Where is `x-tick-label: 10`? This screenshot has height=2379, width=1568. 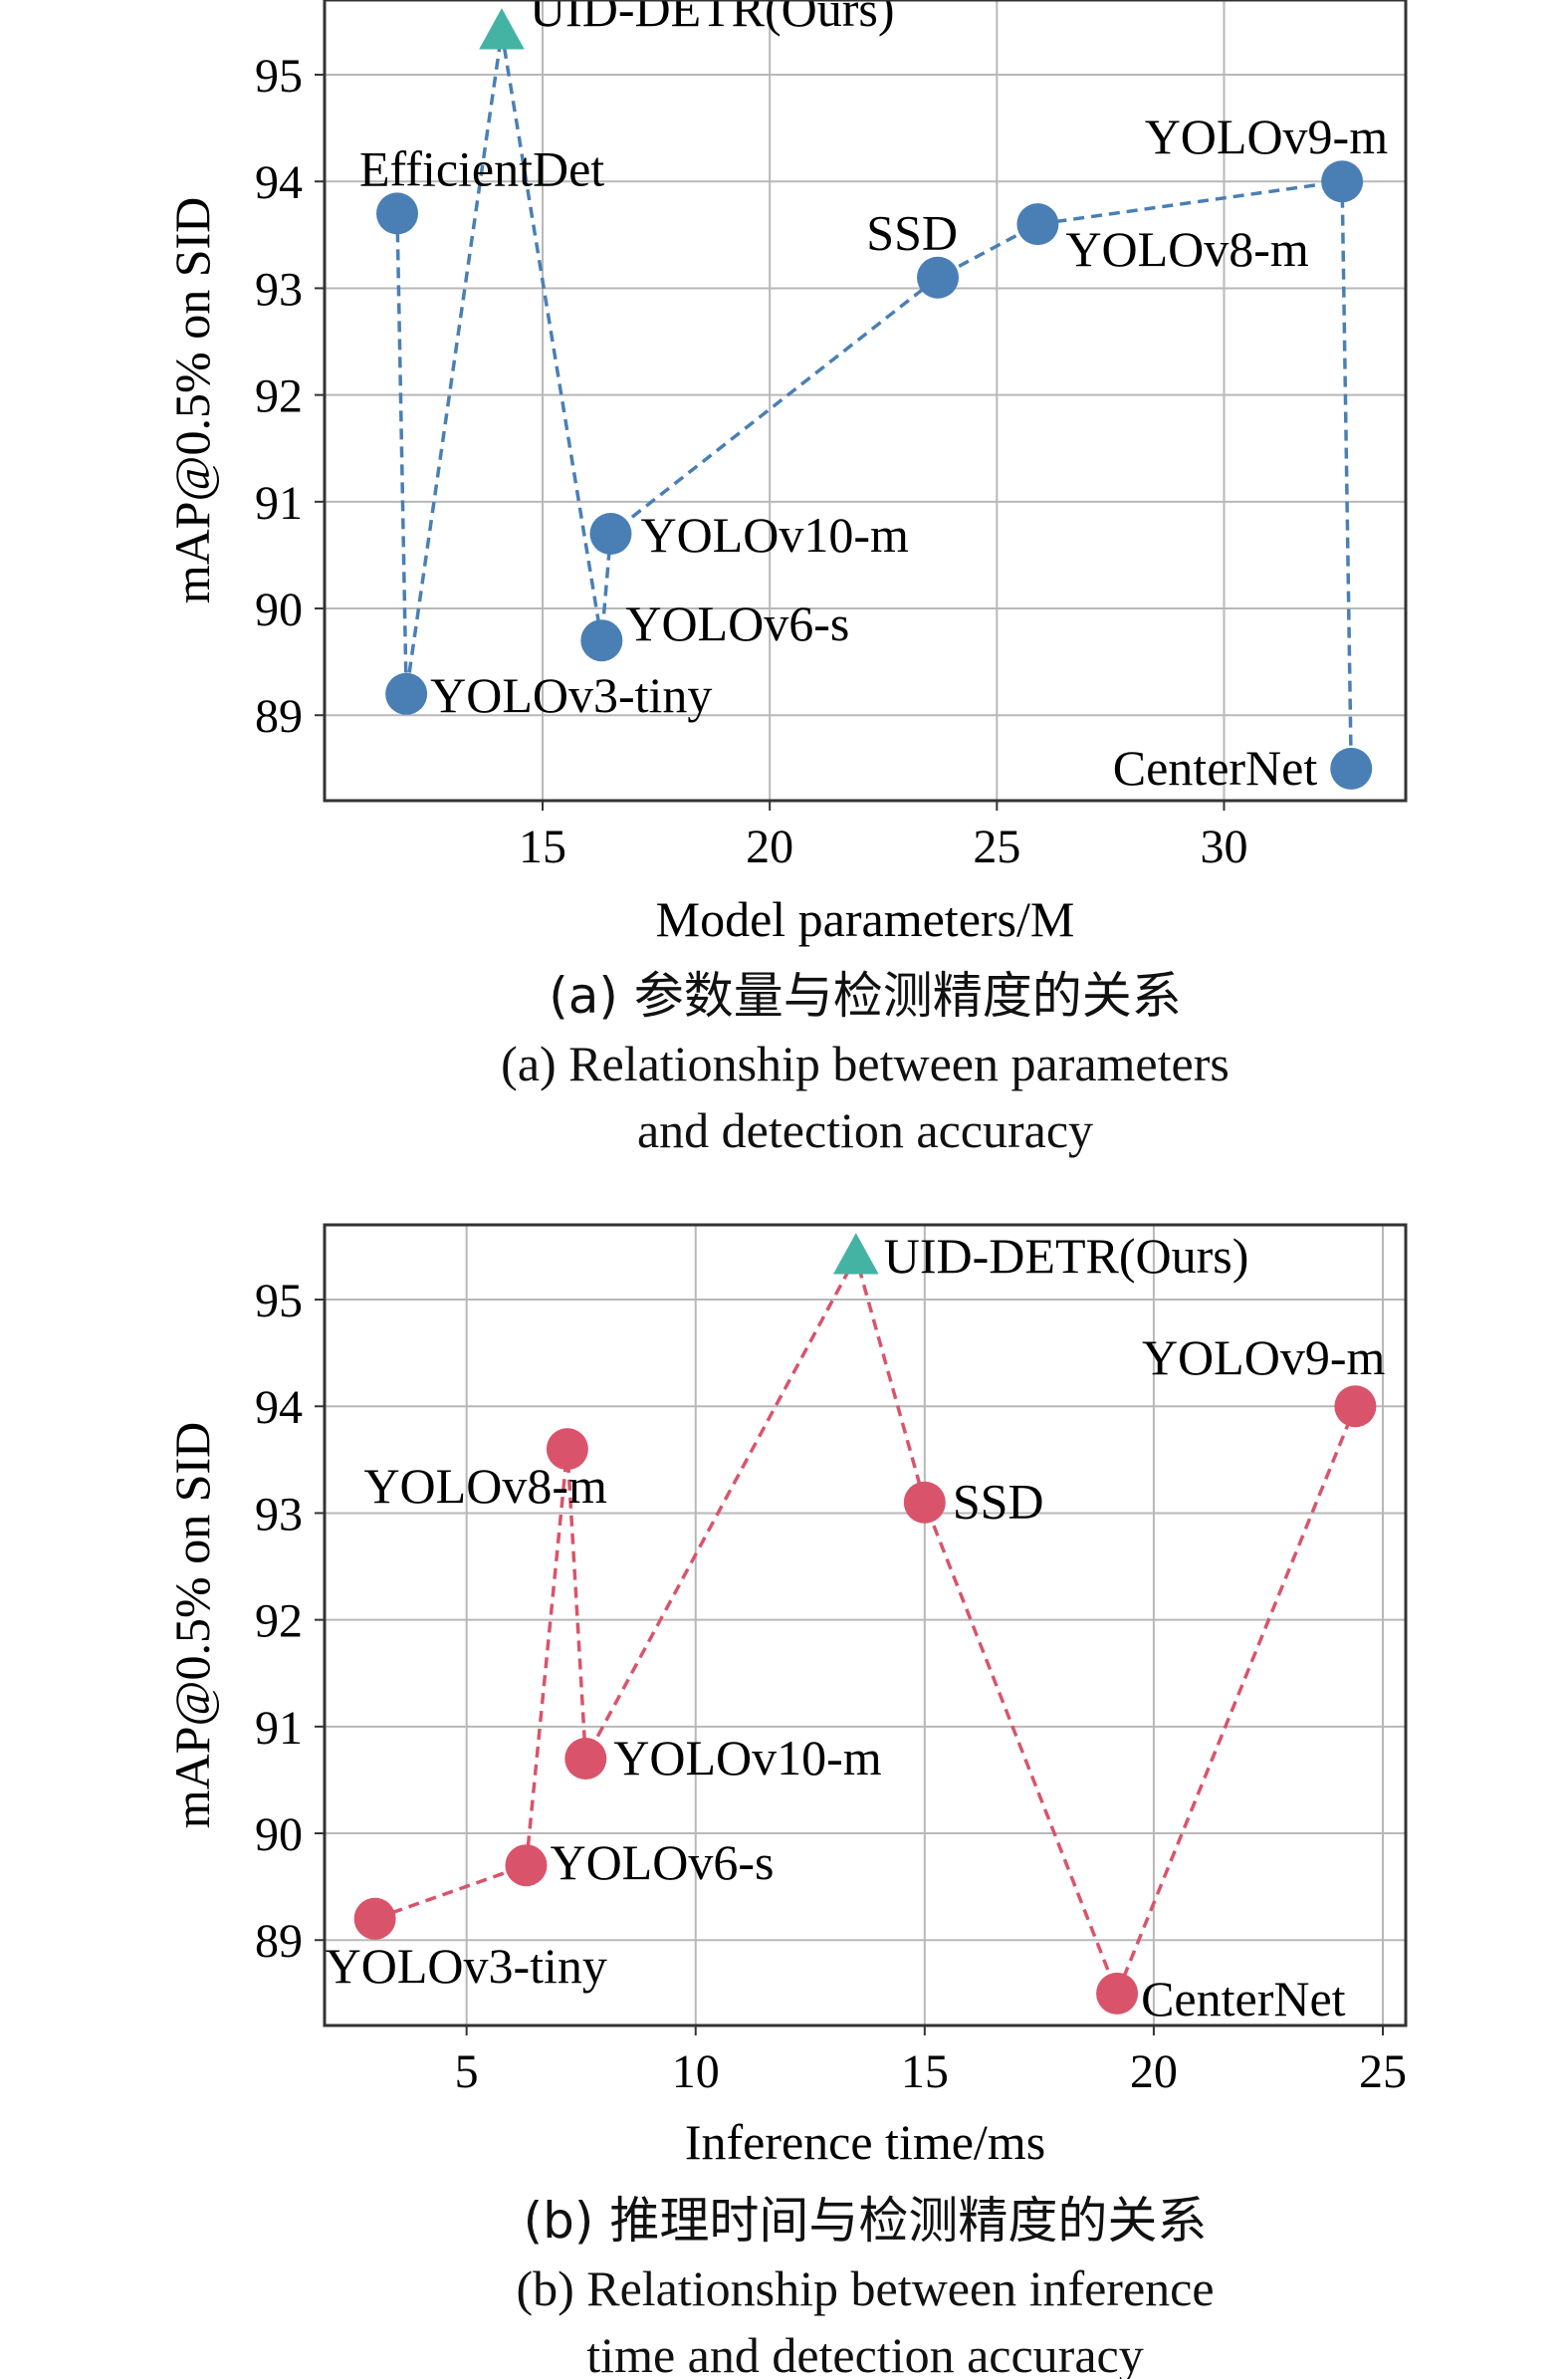 x-tick-label: 10 is located at coordinates (696, 2071).